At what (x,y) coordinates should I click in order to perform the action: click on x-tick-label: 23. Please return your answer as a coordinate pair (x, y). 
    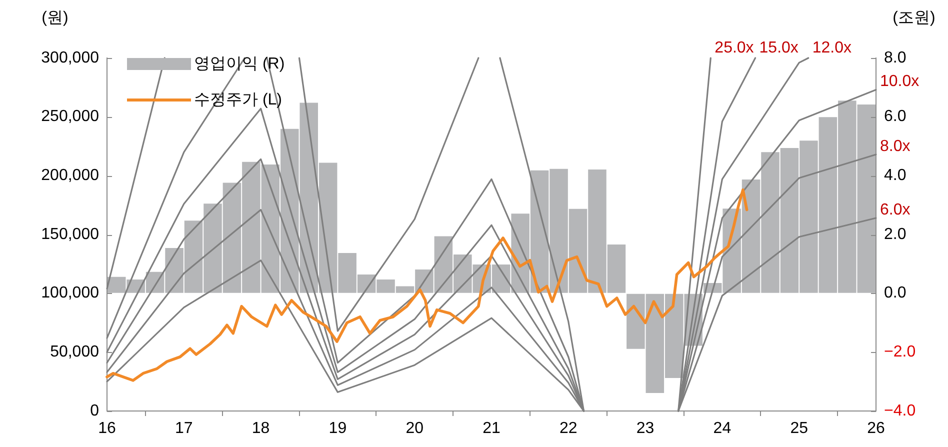
    Looking at the image, I should click on (645, 429).